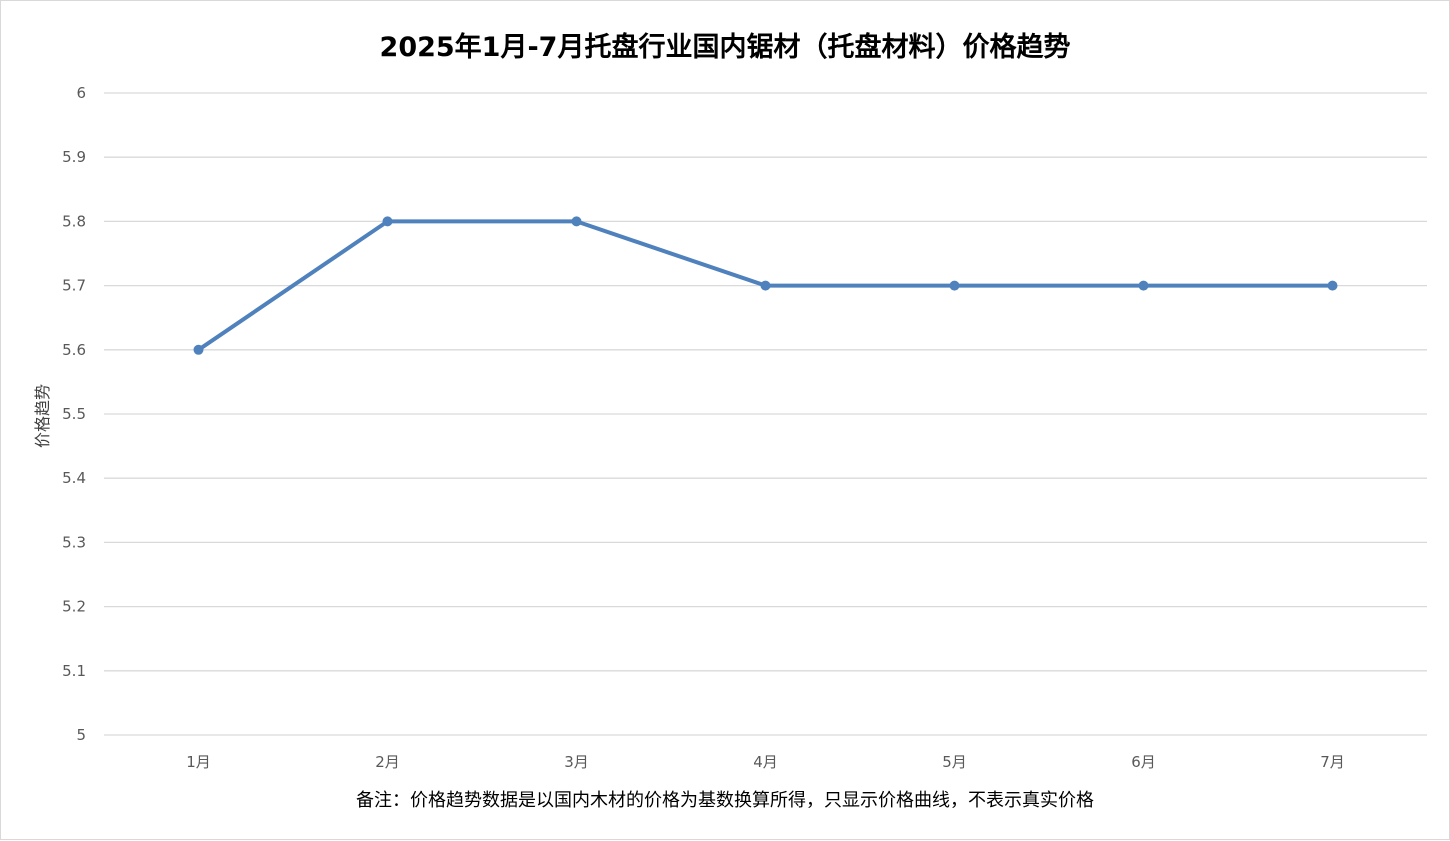  Describe the element at coordinates (74, 286) in the screenshot. I see `y-tick-label: 5.7` at that location.